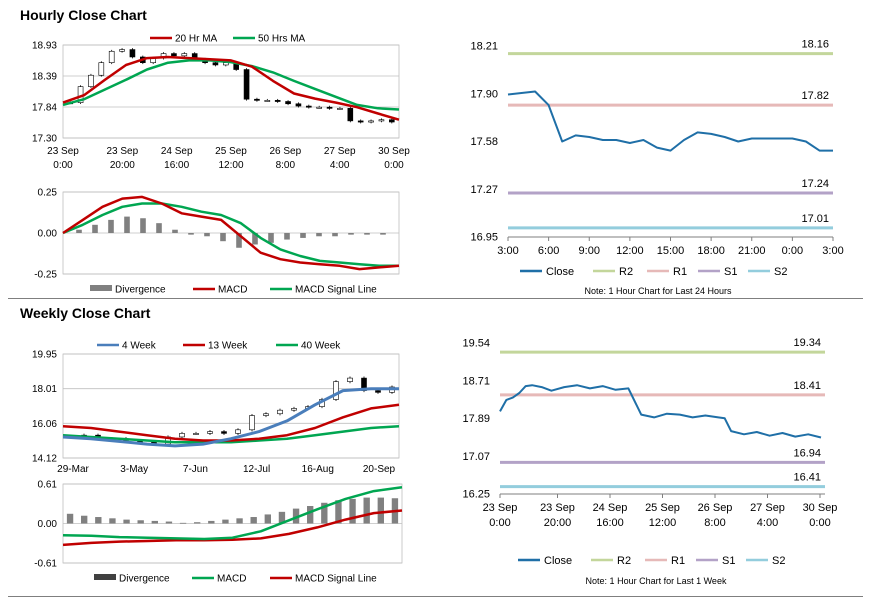 This screenshot has width=873, height=601. What do you see at coordinates (44, 77) in the screenshot?
I see `hourly-price-y-tick: 18.39` at bounding box center [44, 77].